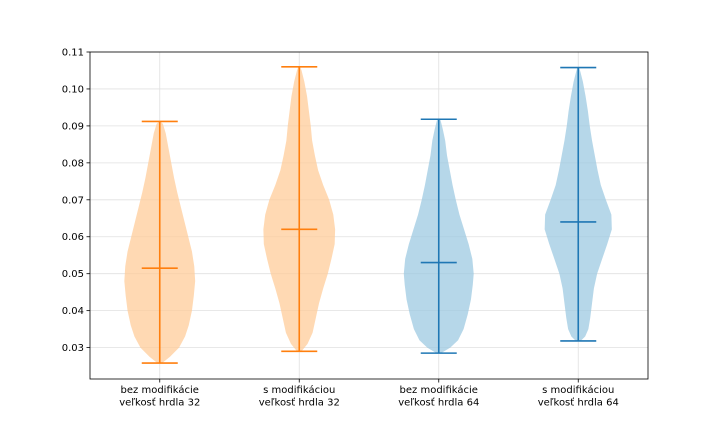  I want to click on y-tick-label: 0.04, so click(73, 311).